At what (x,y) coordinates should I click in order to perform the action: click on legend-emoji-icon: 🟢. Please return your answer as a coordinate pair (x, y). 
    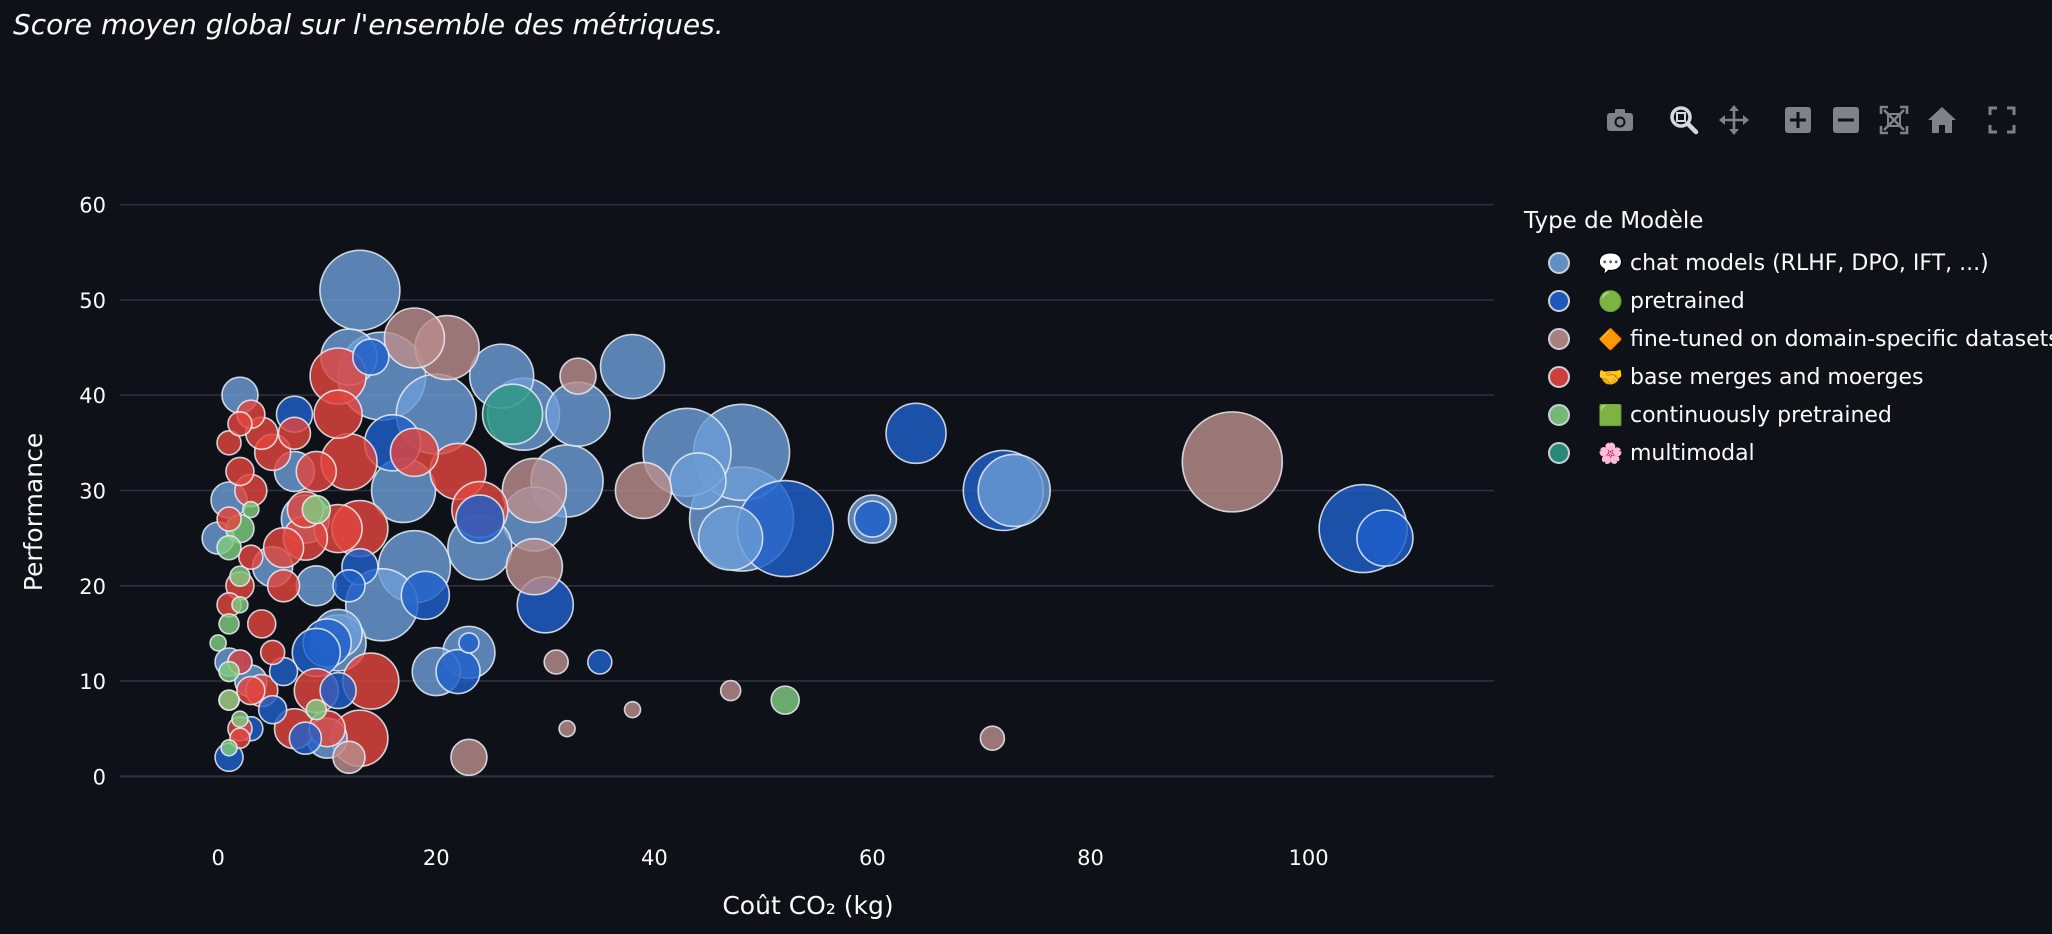
    Looking at the image, I should click on (1610, 301).